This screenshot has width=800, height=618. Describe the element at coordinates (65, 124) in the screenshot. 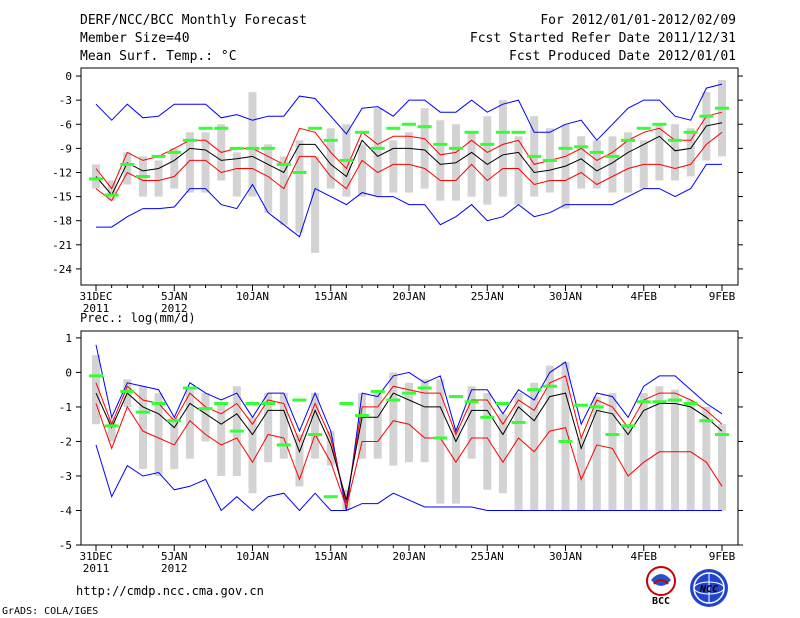

I see `y-tick-label: -6` at that location.